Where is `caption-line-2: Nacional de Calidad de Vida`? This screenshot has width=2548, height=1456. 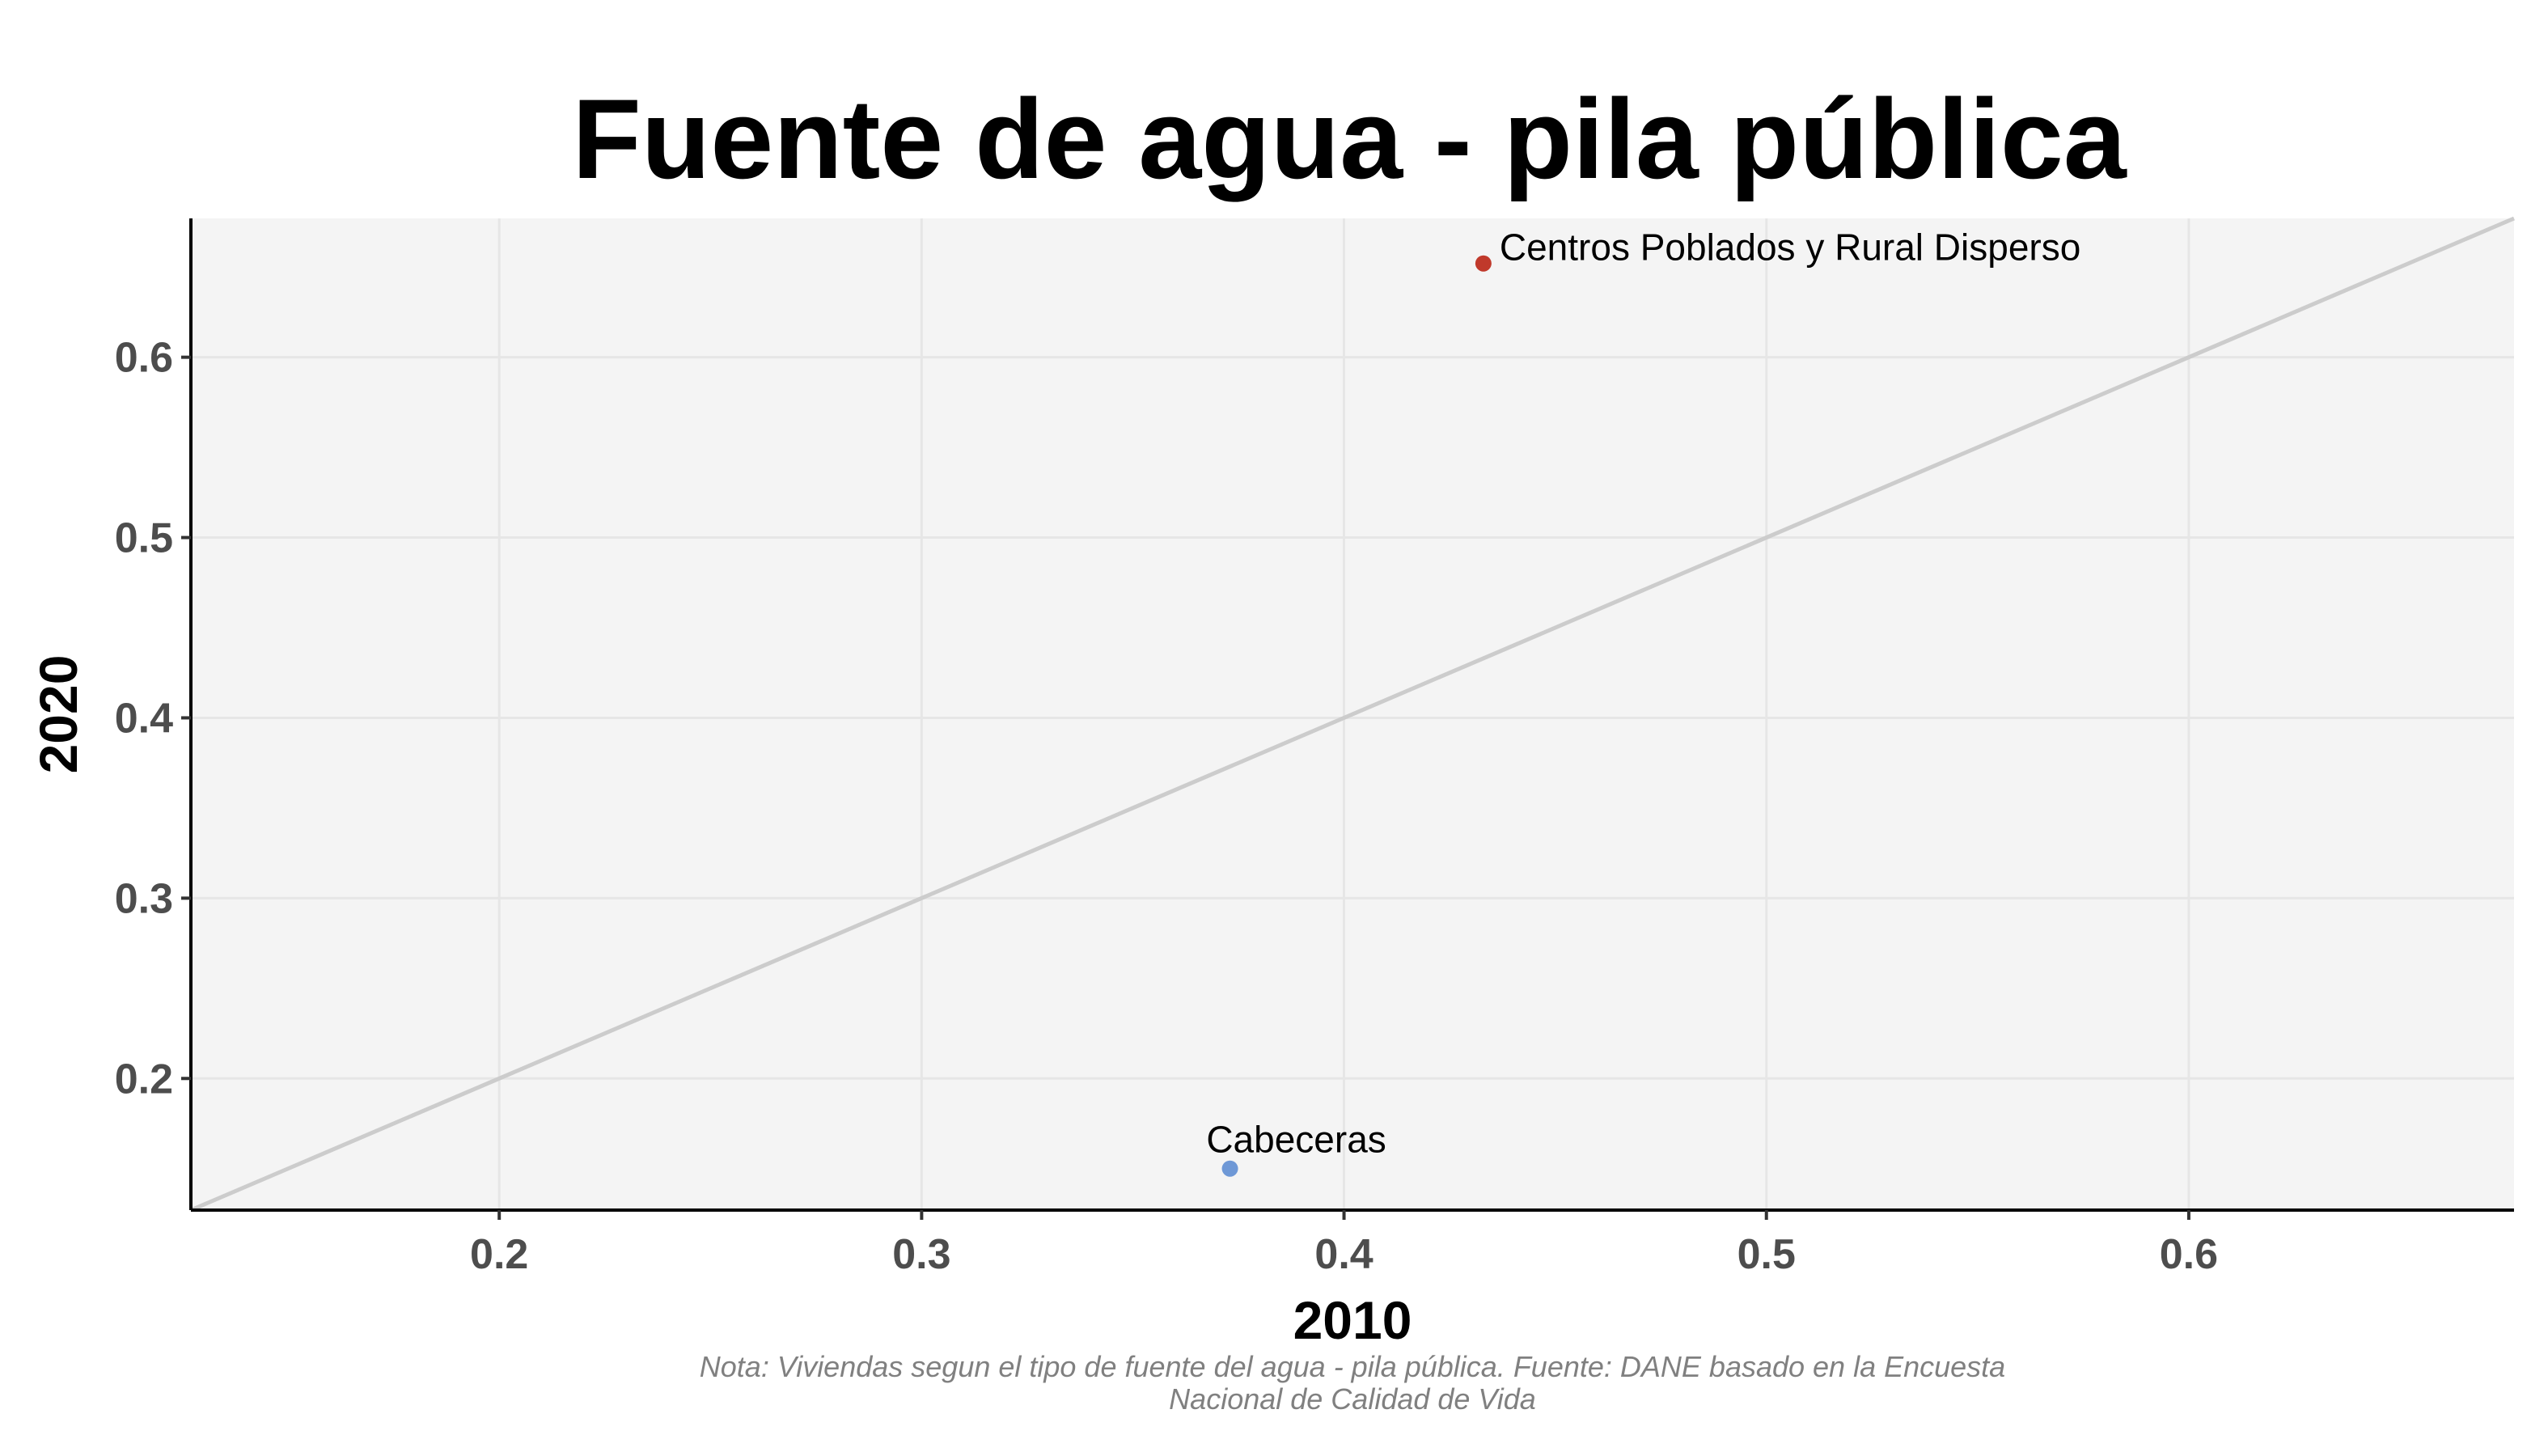 caption-line-2: Nacional de Calidad de Vida is located at coordinates (1352, 1399).